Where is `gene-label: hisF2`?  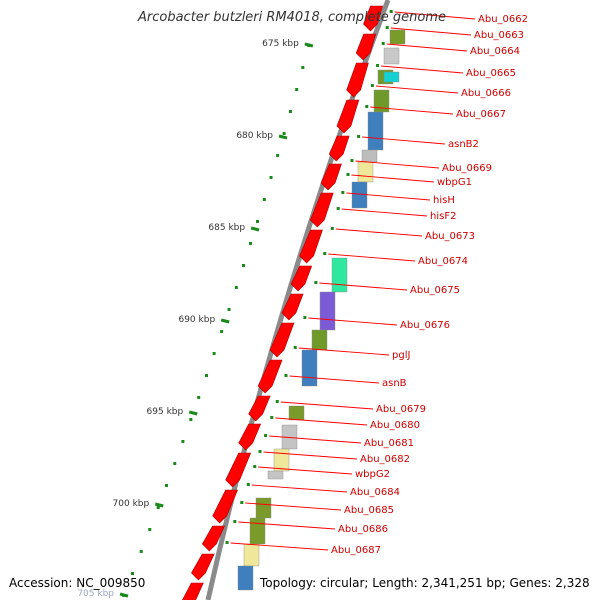 gene-label: hisF2 is located at coordinates (443, 216).